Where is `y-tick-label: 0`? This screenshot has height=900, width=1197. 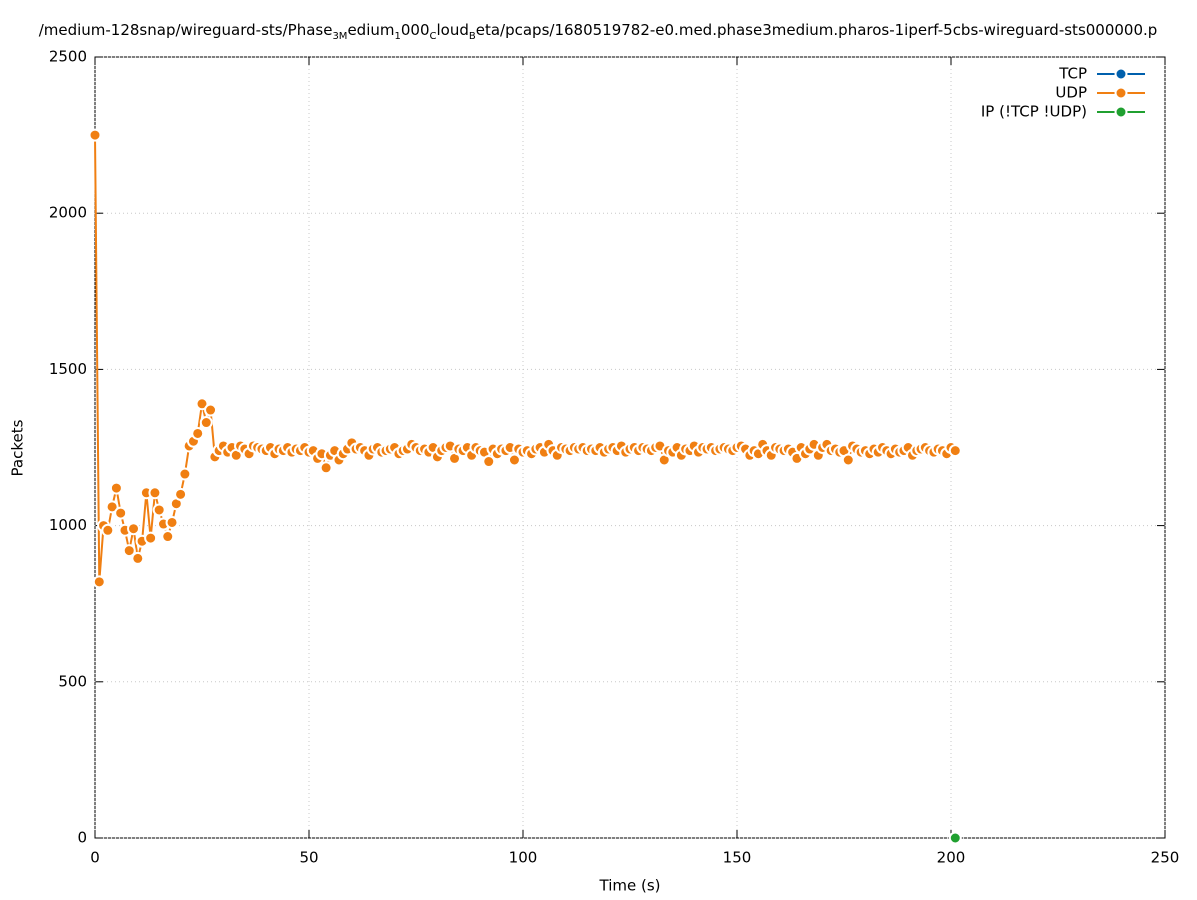
y-tick-label: 0 is located at coordinates (82, 838).